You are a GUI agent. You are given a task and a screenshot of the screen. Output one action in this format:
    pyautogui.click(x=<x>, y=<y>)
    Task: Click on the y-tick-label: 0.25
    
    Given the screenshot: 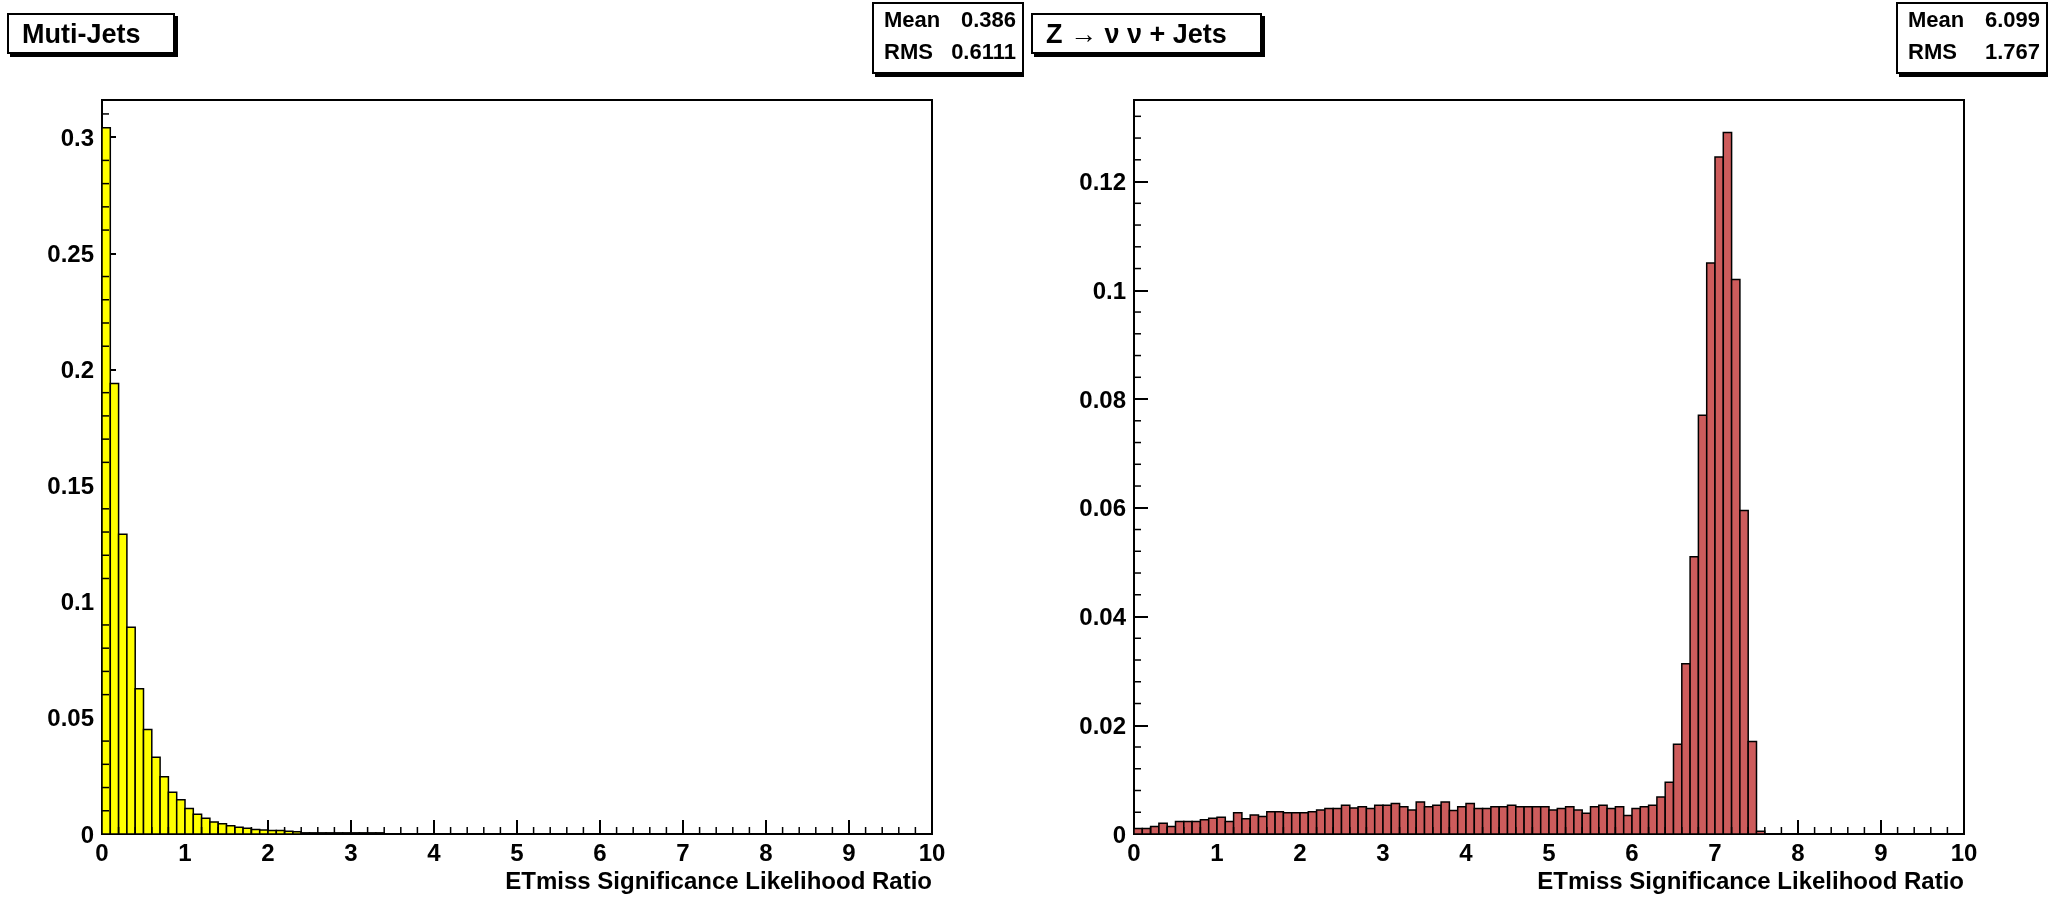 What is the action you would take?
    pyautogui.click(x=70, y=253)
    